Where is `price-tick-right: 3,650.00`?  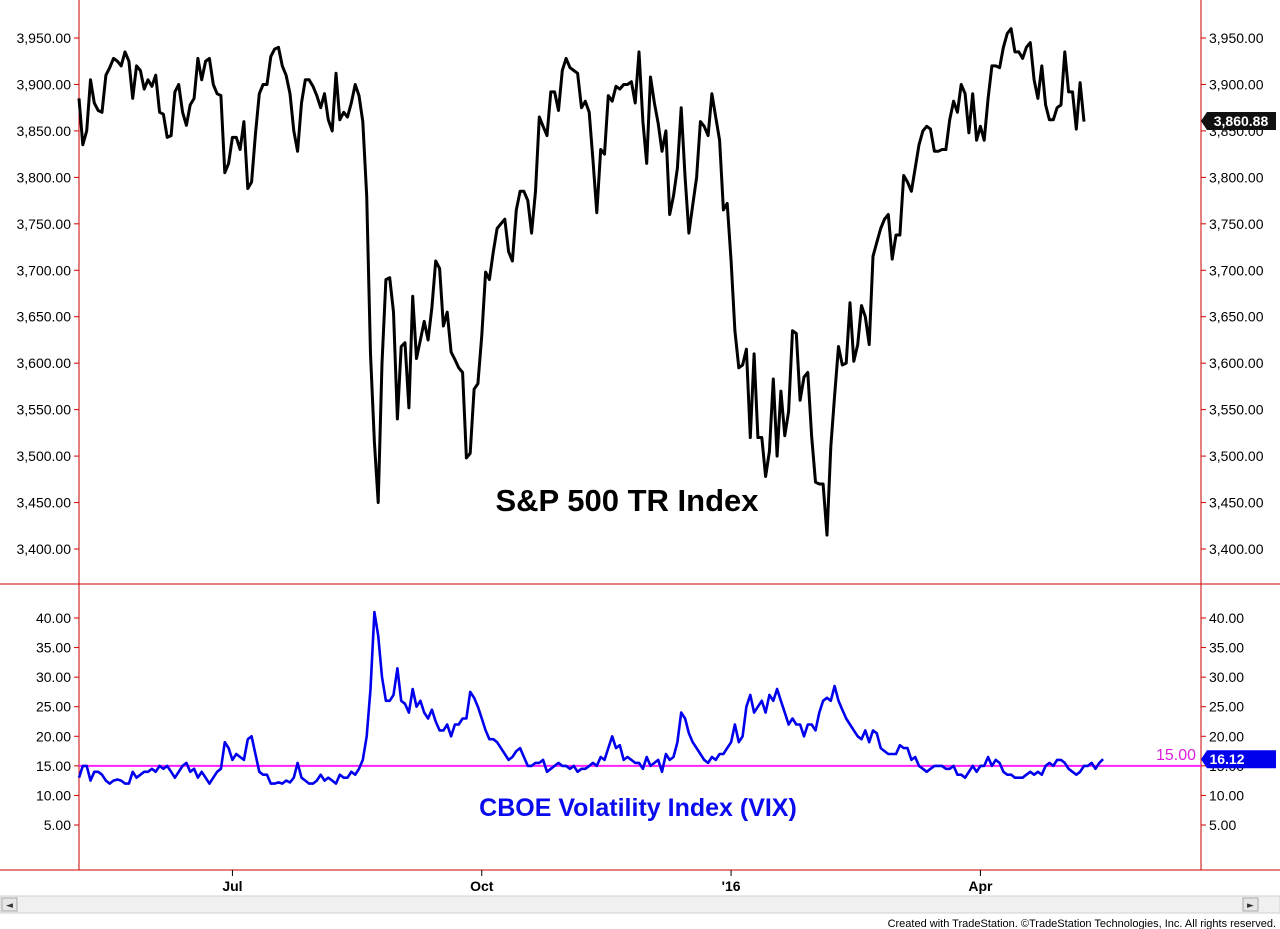
price-tick-right: 3,650.00 is located at coordinates (1236, 317).